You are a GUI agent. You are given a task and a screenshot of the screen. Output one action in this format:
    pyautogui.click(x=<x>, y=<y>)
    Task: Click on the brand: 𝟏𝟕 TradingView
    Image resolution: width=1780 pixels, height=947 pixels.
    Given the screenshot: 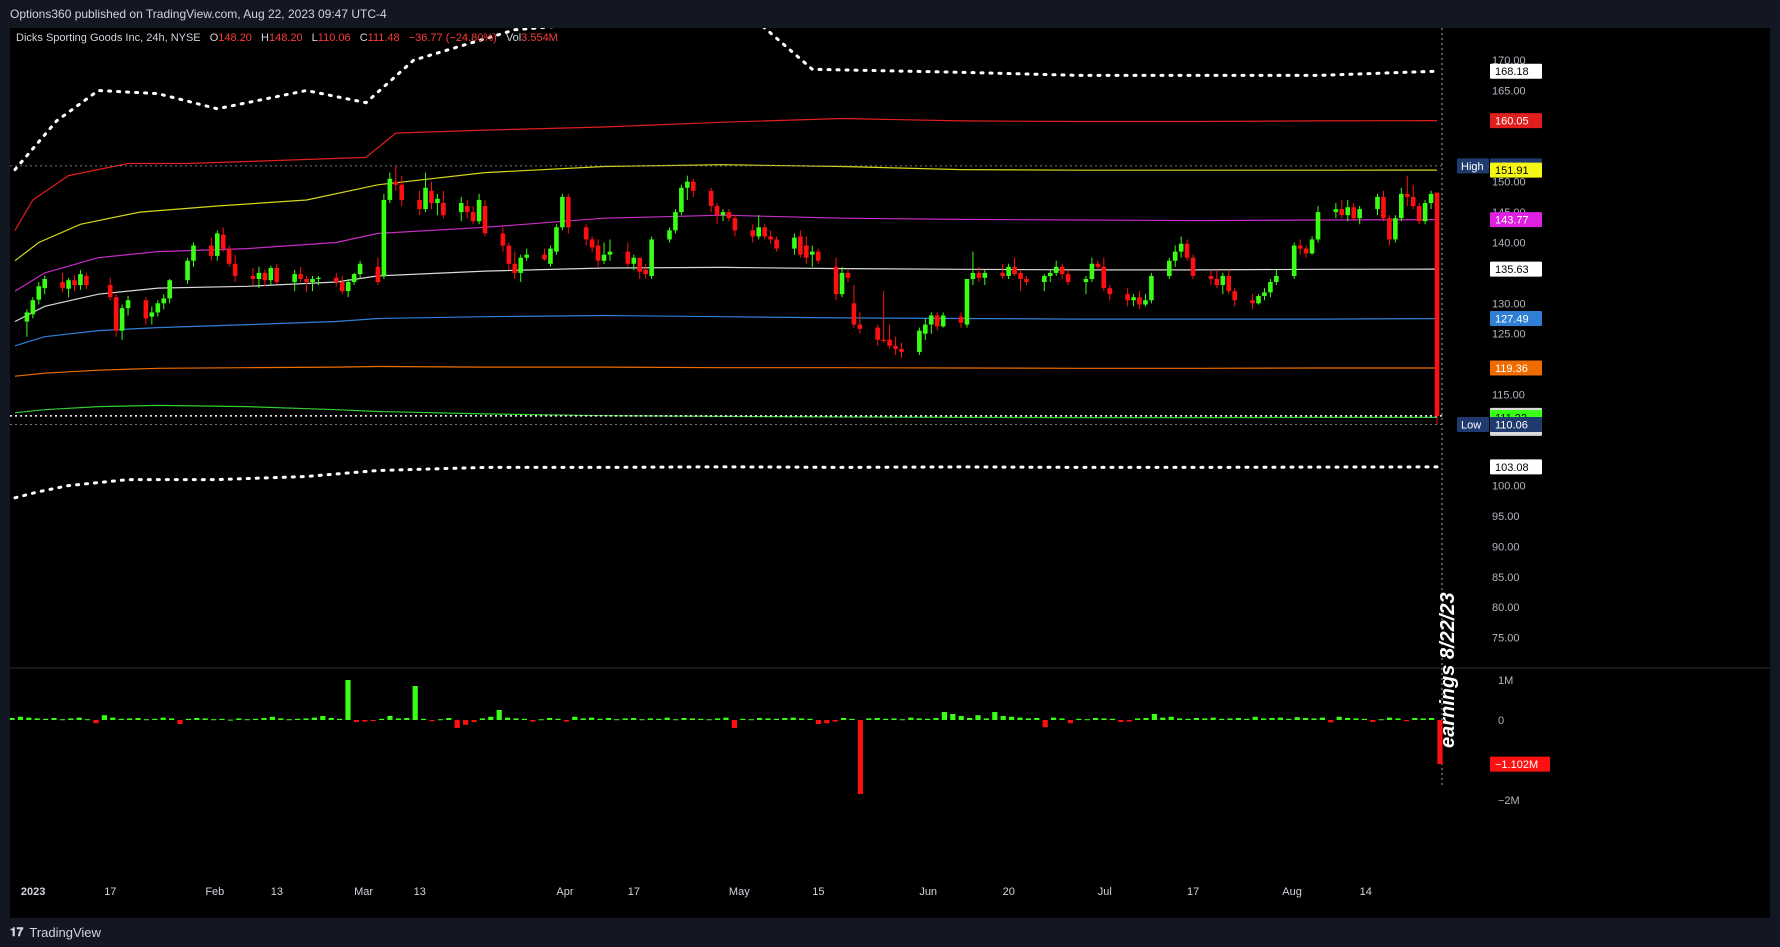 What is the action you would take?
    pyautogui.click(x=55, y=932)
    